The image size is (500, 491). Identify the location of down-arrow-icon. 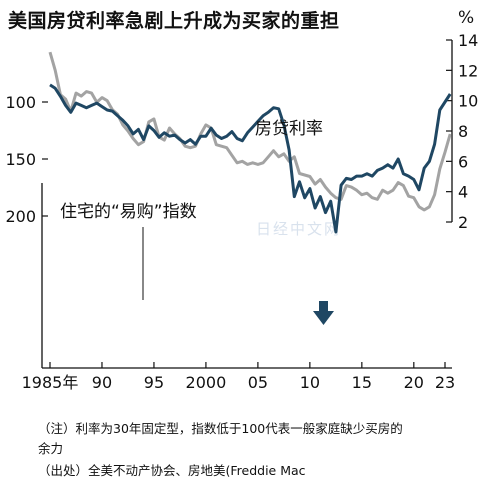
(323, 313).